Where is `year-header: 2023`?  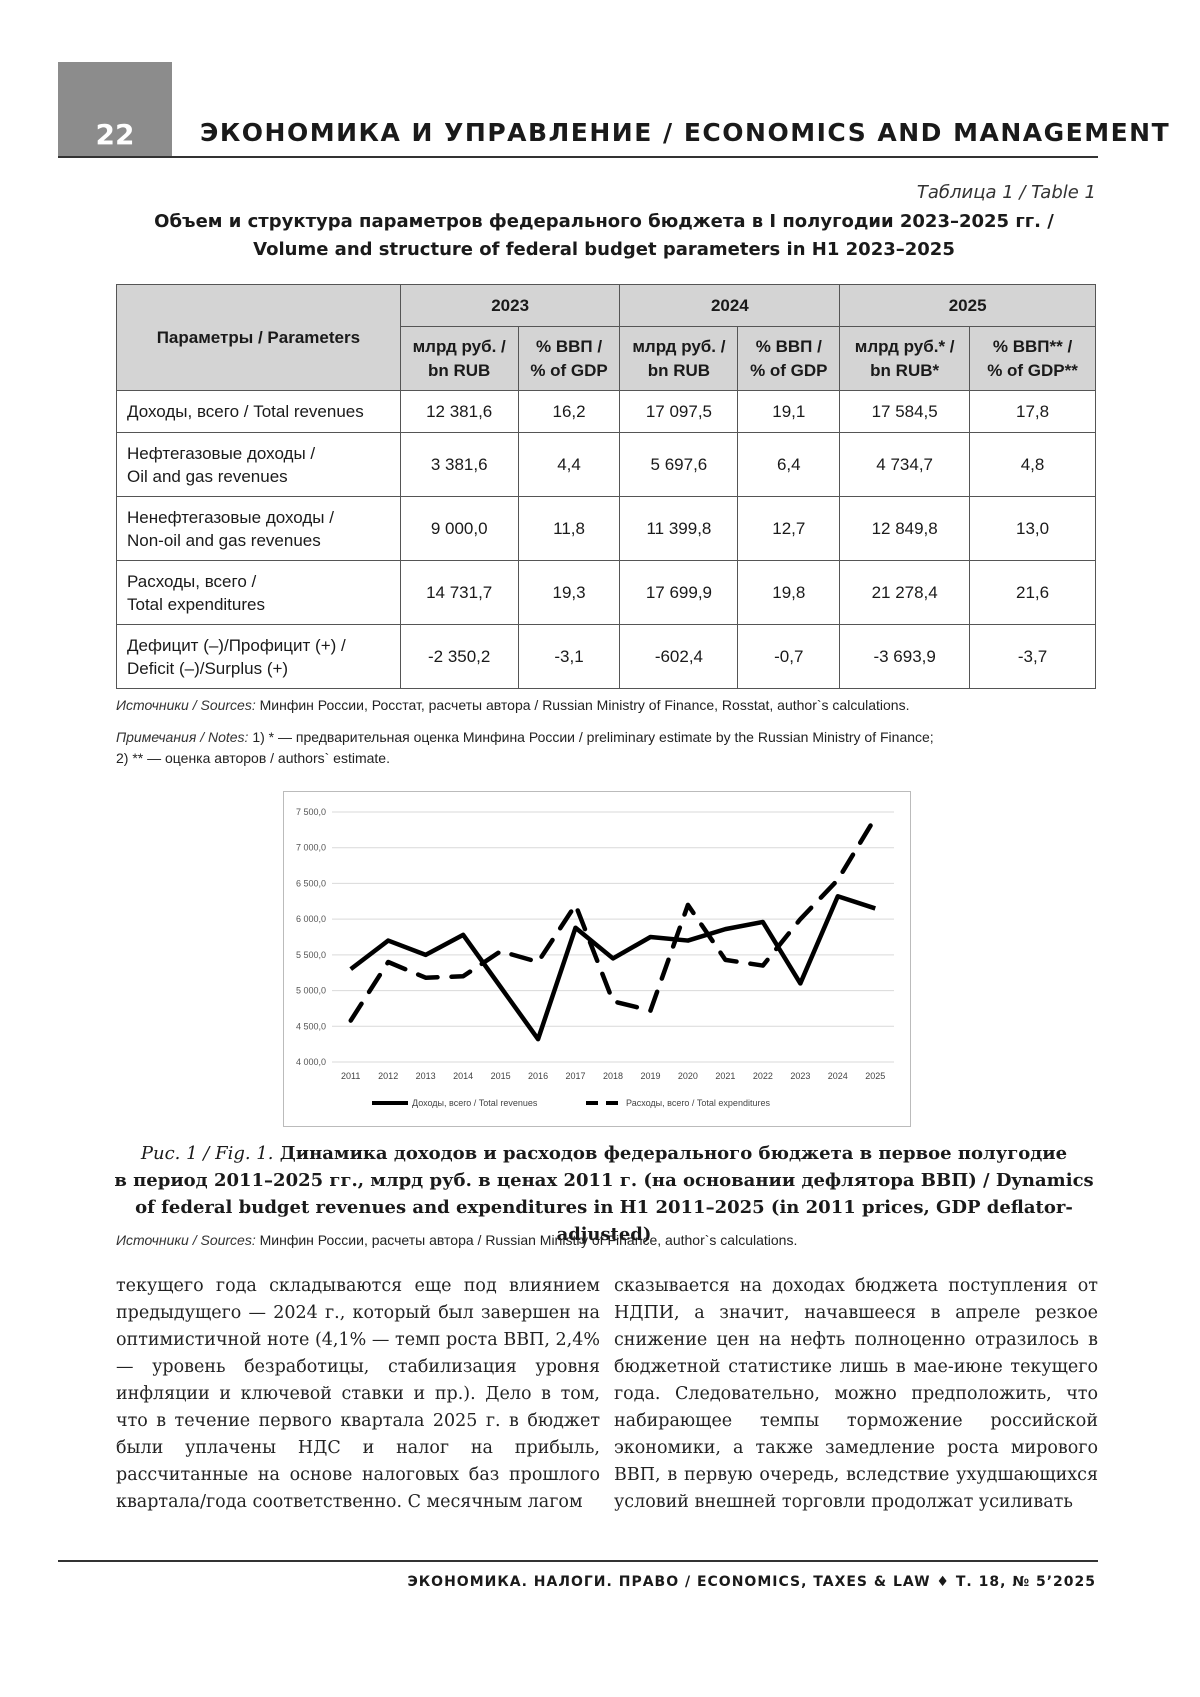 year-header: 2023 is located at coordinates (510, 305).